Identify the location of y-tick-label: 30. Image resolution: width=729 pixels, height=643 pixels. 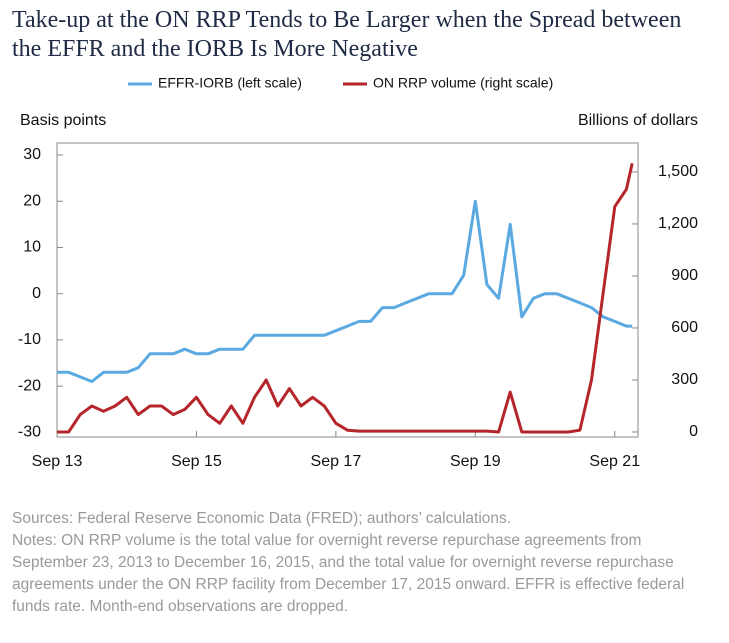
(32, 154).